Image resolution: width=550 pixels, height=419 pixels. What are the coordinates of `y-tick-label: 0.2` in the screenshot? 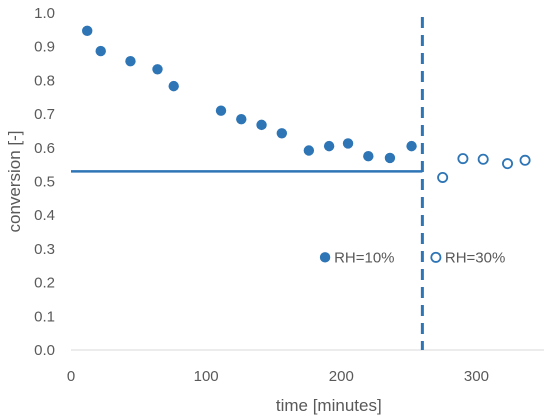 It's located at (44, 283).